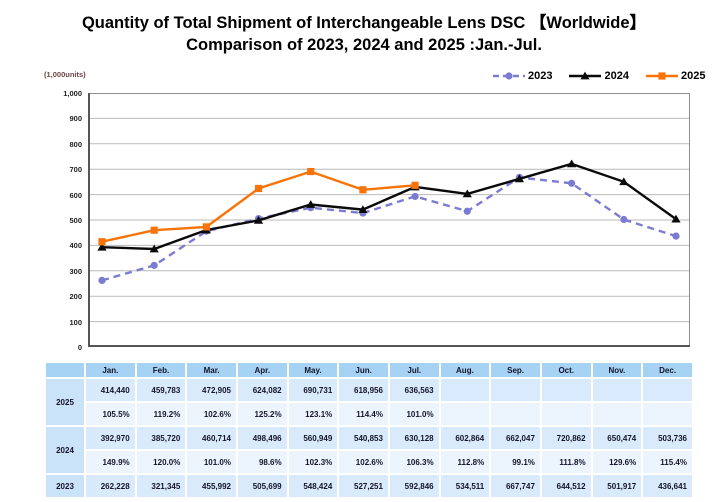  Describe the element at coordinates (363, 438) in the screenshot. I see `shipment-value-cell: 540,853` at that location.